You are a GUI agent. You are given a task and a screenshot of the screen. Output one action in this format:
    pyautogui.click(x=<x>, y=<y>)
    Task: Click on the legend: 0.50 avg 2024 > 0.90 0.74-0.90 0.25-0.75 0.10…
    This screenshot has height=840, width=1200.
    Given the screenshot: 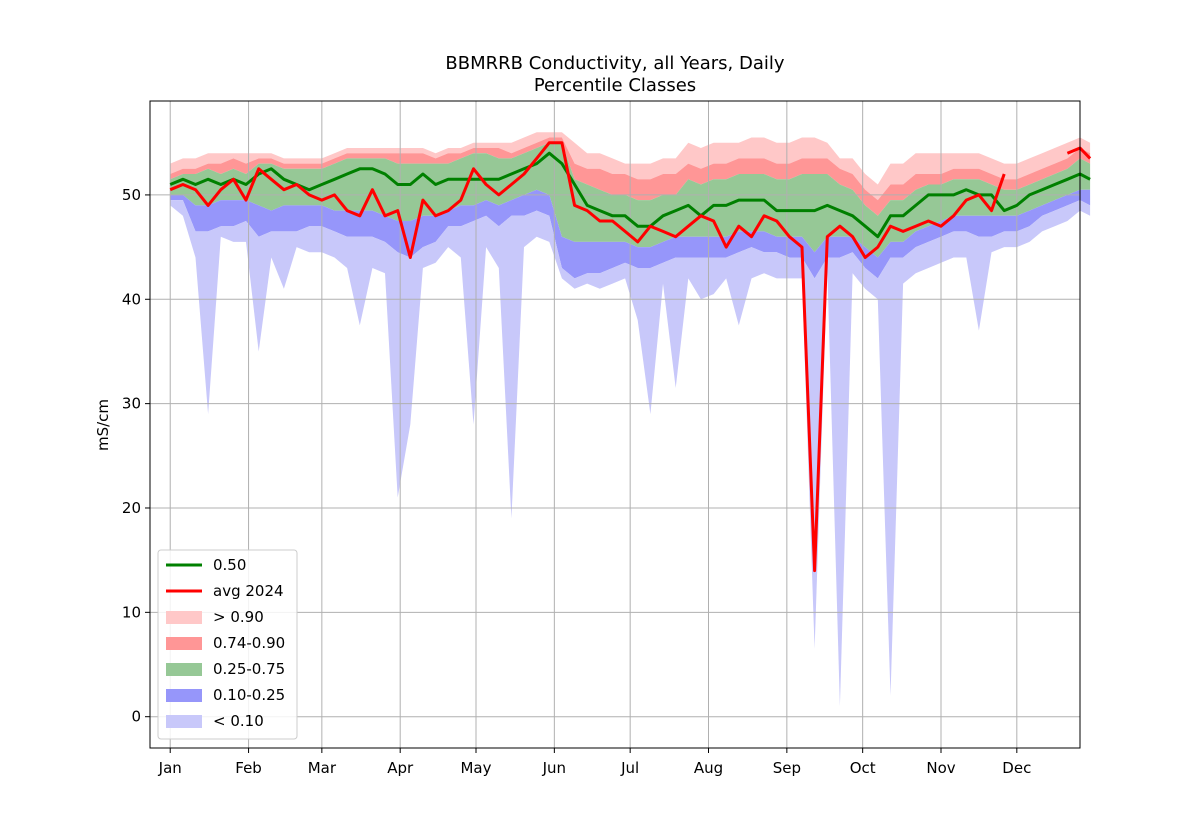 What is the action you would take?
    pyautogui.click(x=227, y=644)
    